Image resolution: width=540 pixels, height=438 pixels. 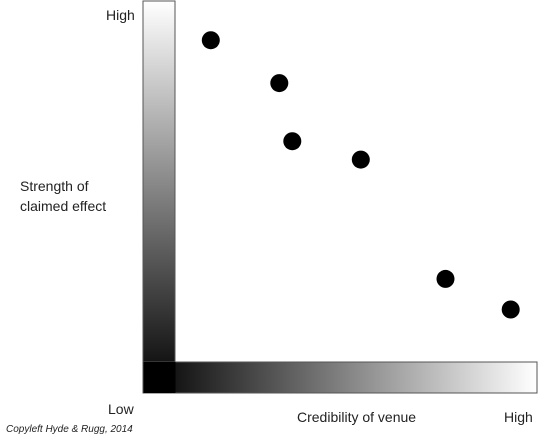 What do you see at coordinates (69, 429) in the screenshot?
I see `copyright-note: Copyleft Hyde & Rugg, 2014` at bounding box center [69, 429].